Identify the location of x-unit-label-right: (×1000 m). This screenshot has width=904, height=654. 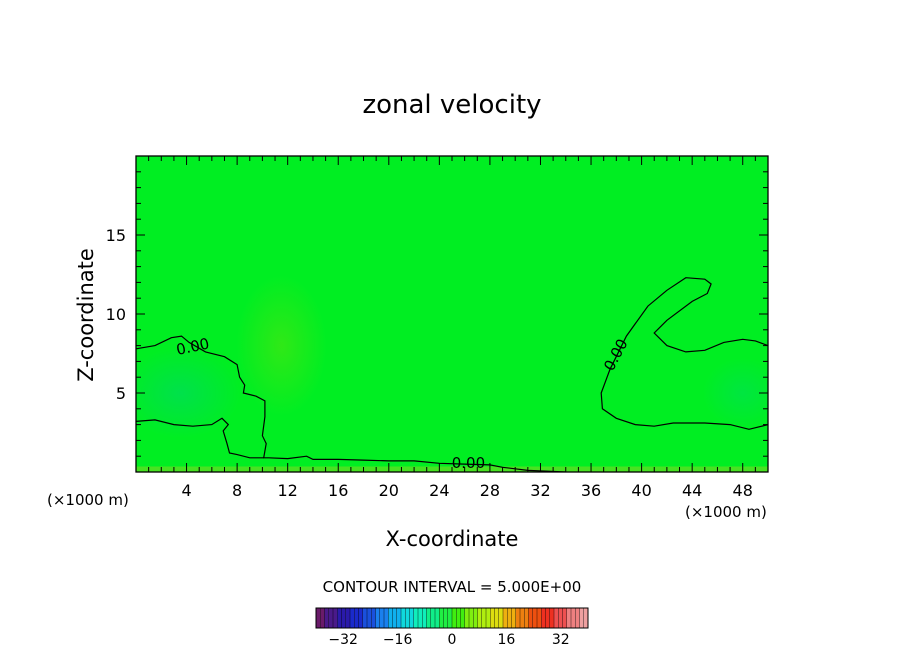
(726, 512).